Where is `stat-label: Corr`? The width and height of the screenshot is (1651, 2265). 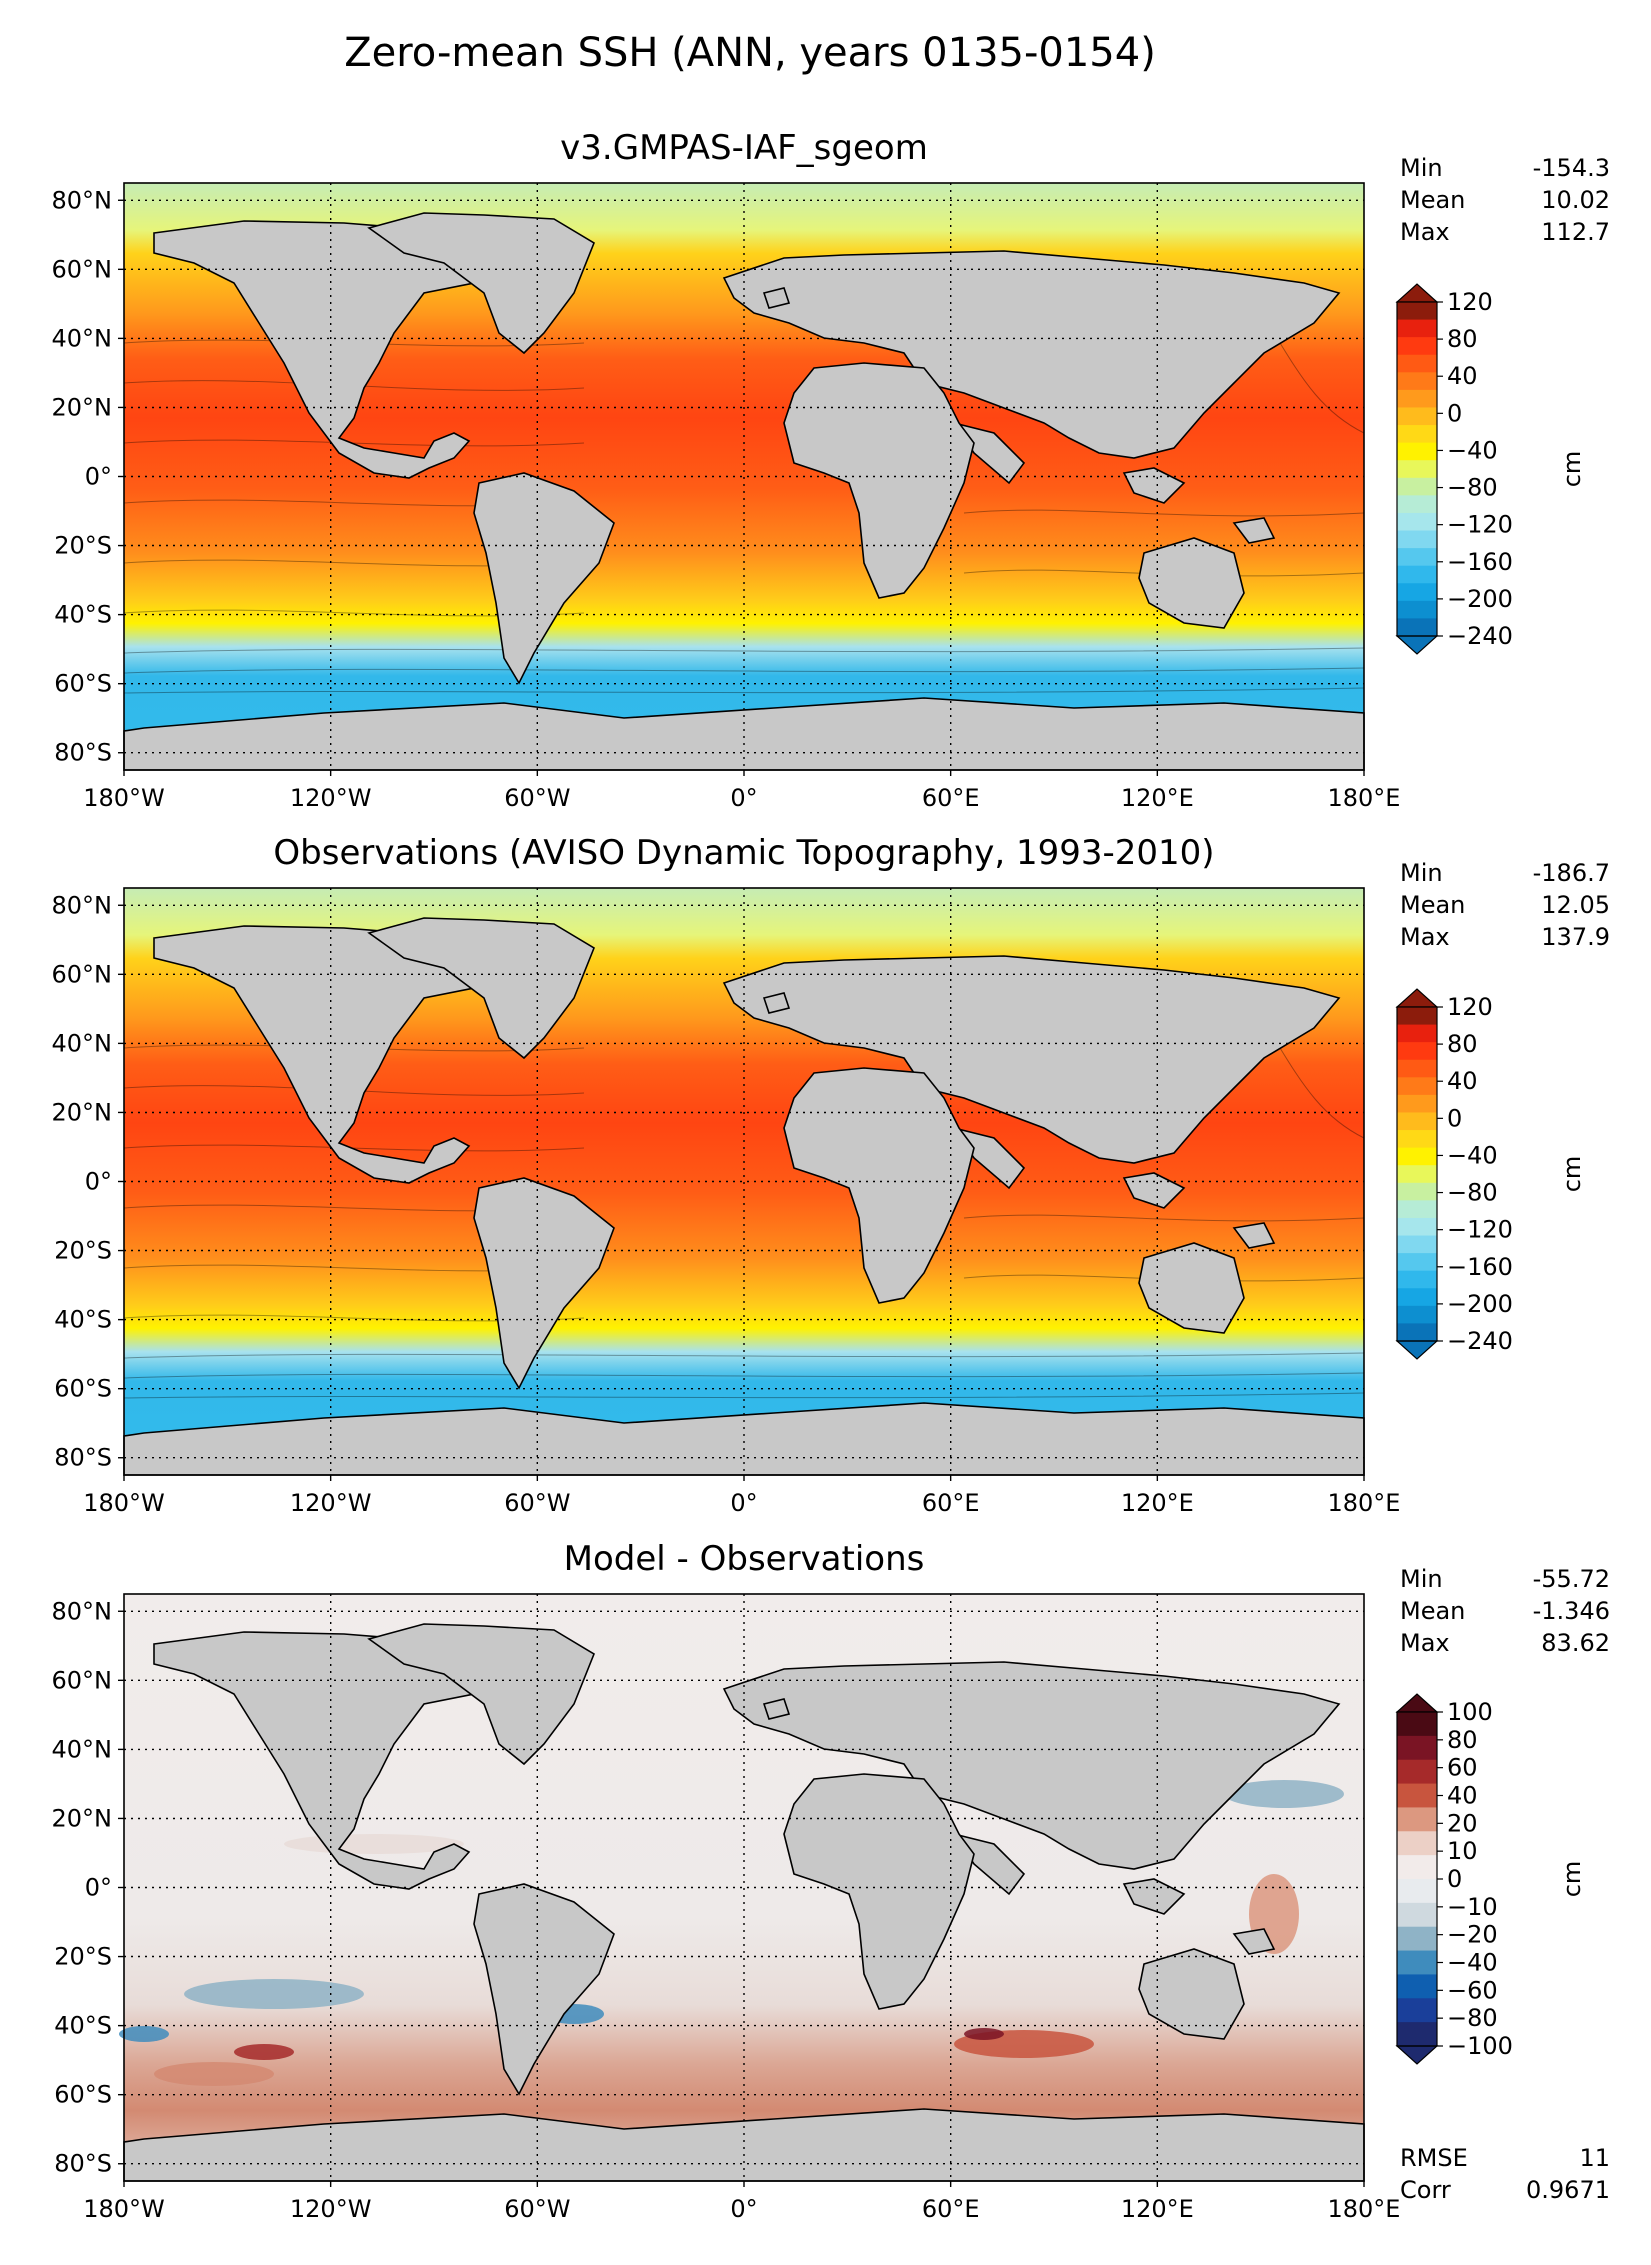
stat-label: Corr is located at coordinates (1425, 2190).